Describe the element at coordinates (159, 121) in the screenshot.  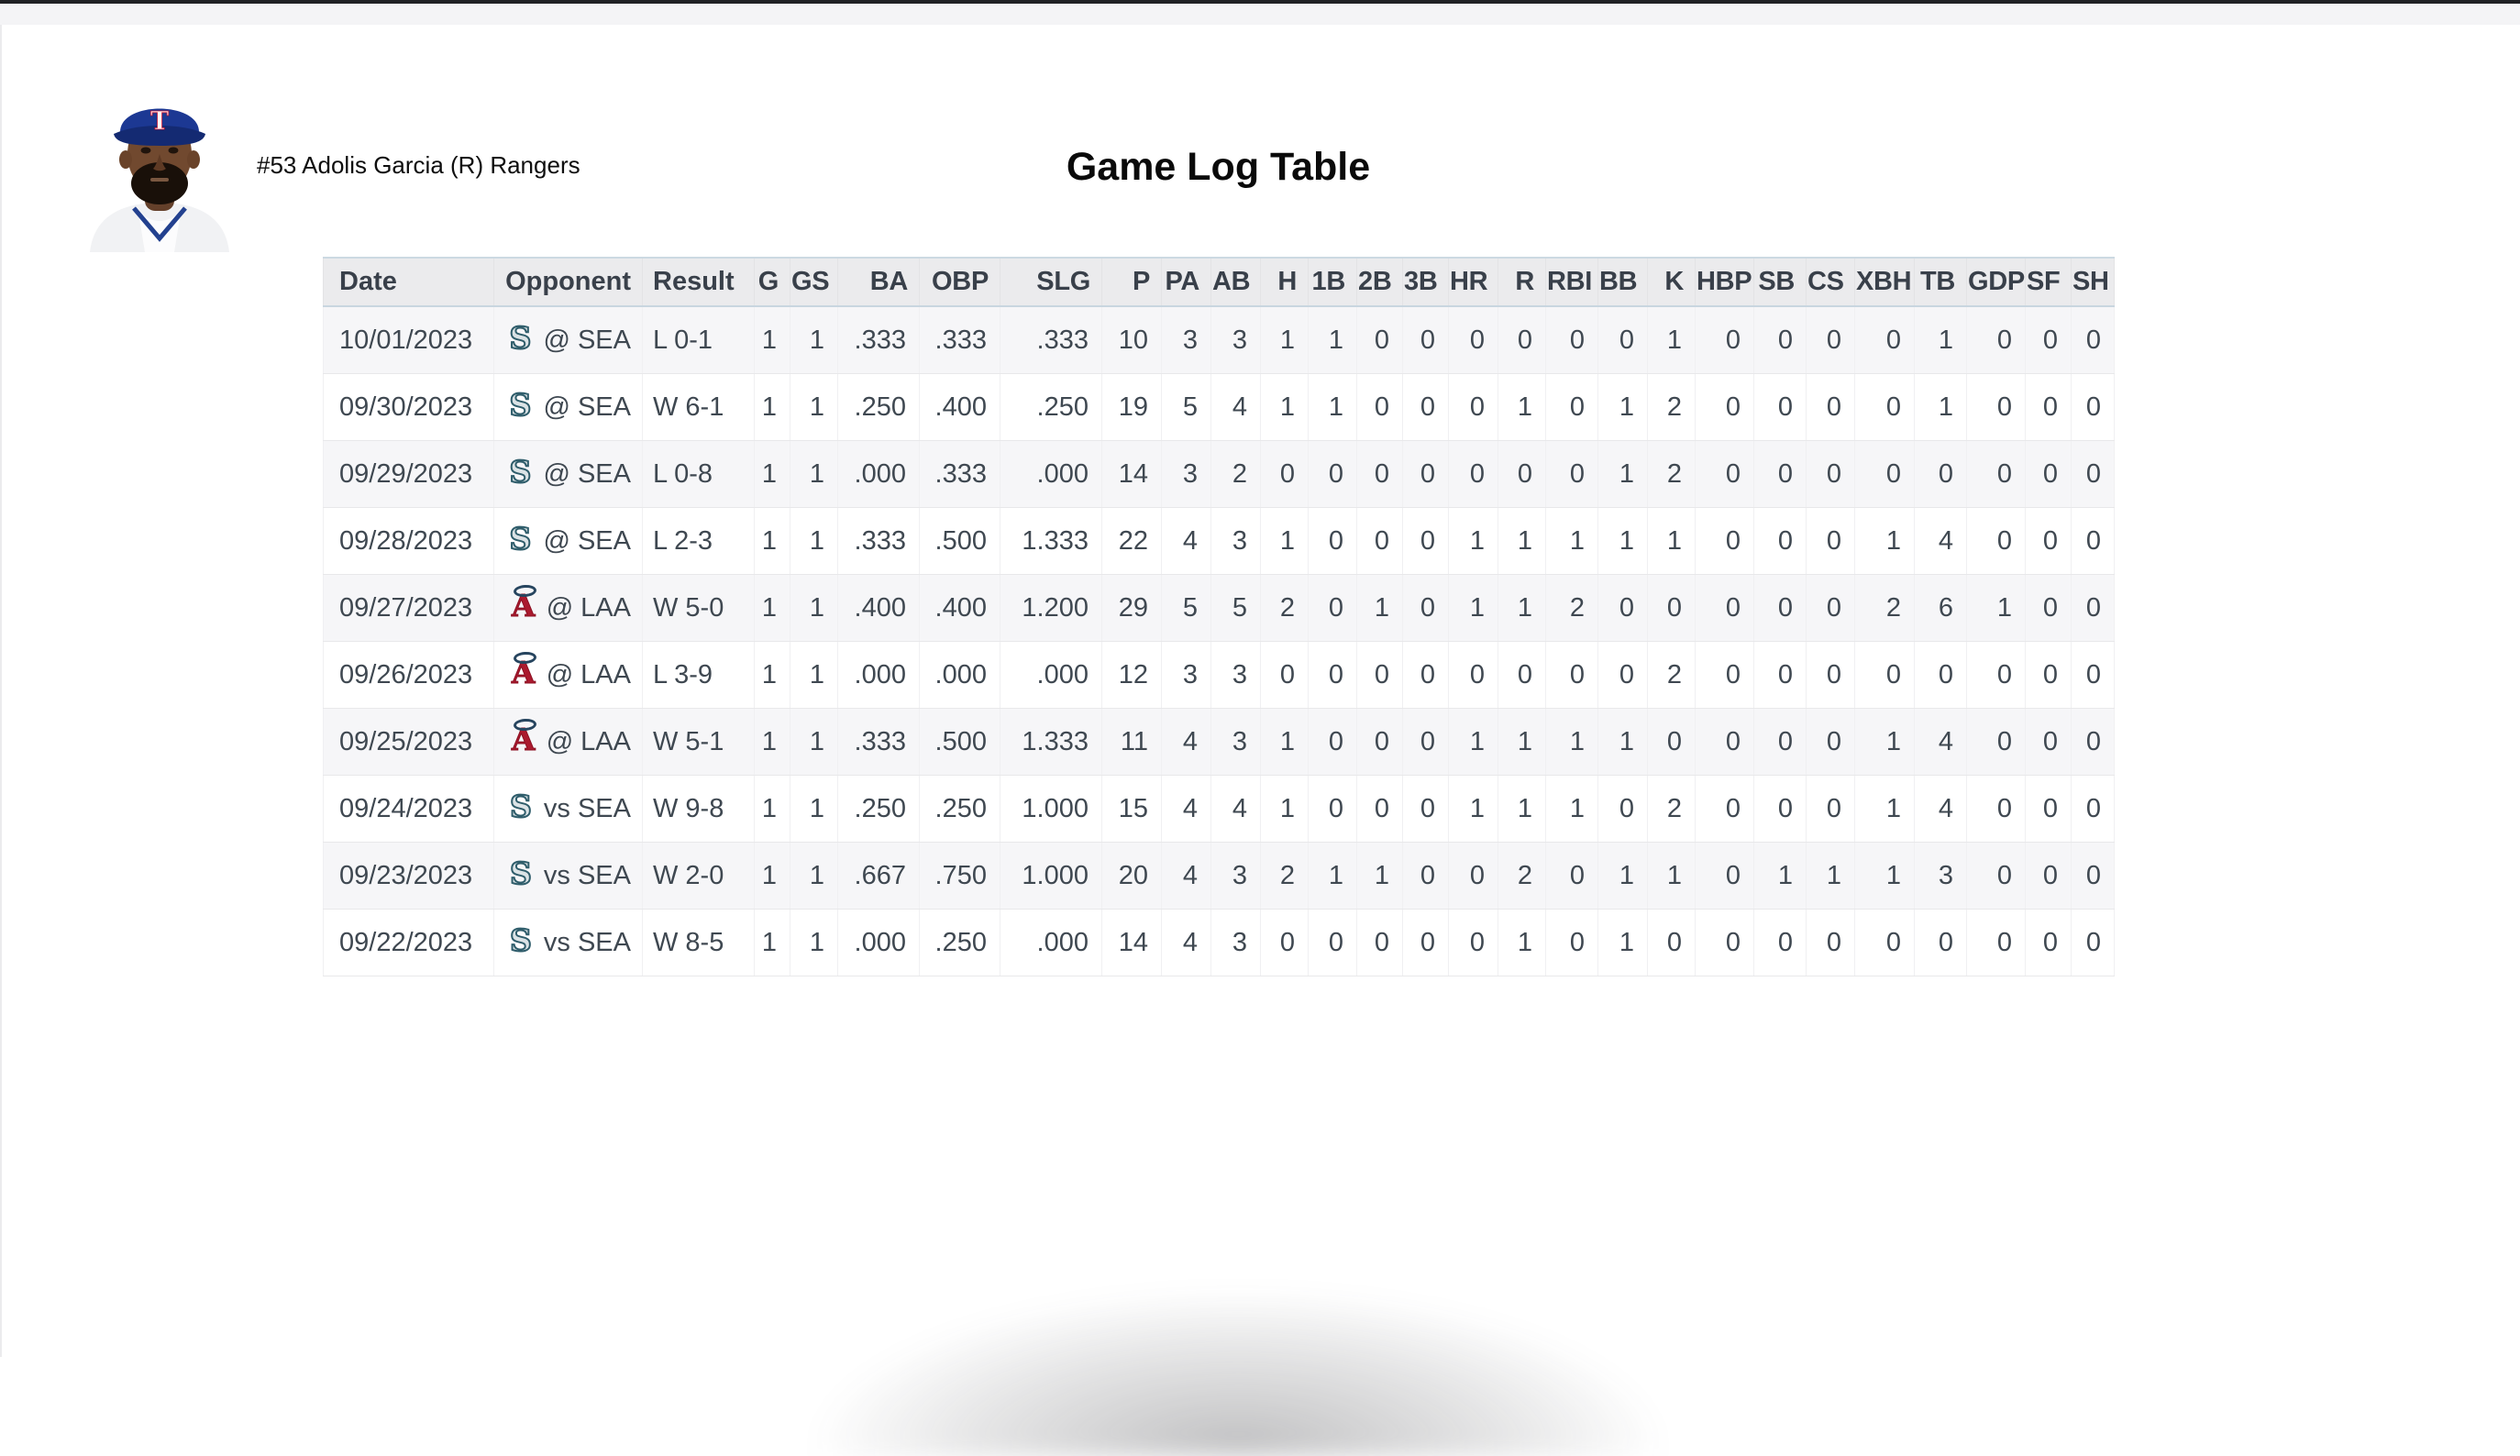
I see `cap-T-logo: T` at that location.